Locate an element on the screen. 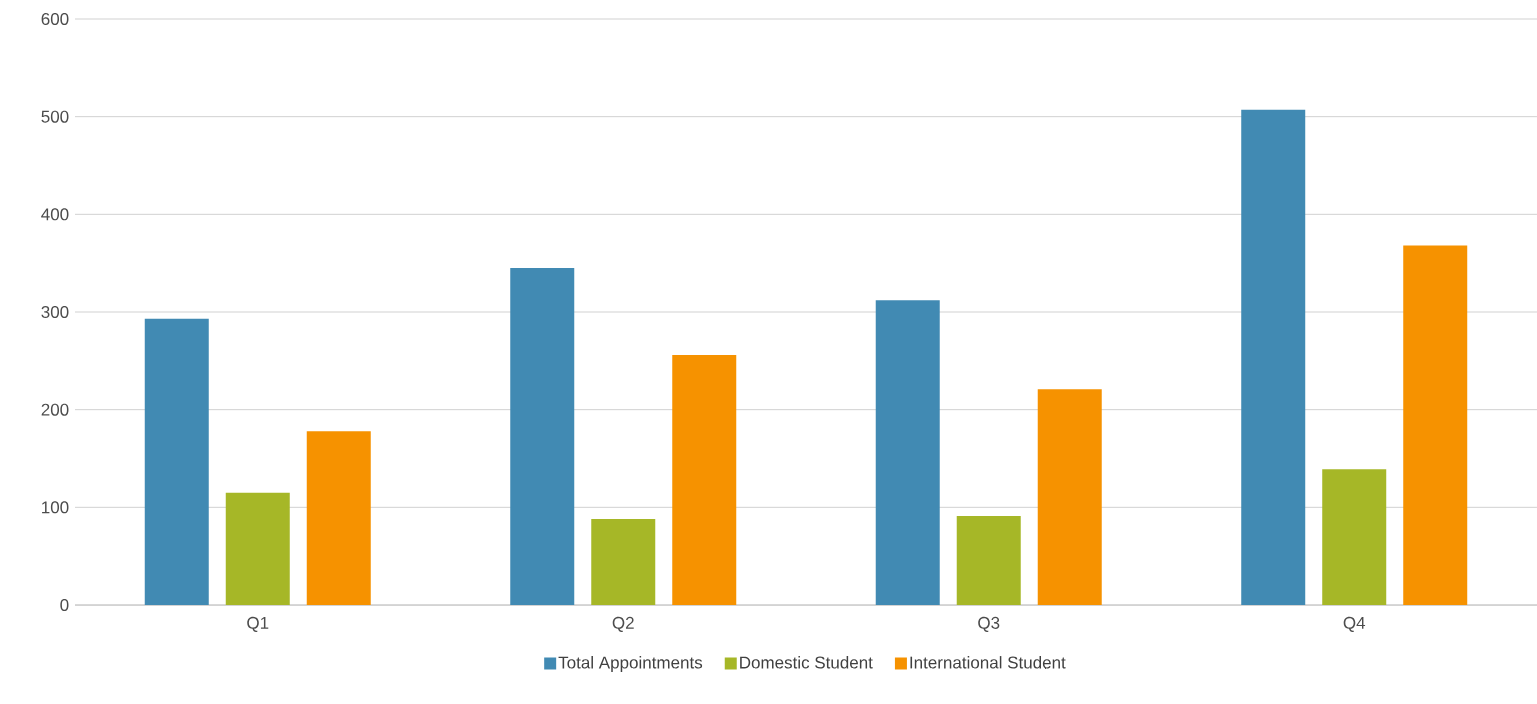 This screenshot has width=1537, height=704. x-tick-label: Q3 is located at coordinates (989, 624).